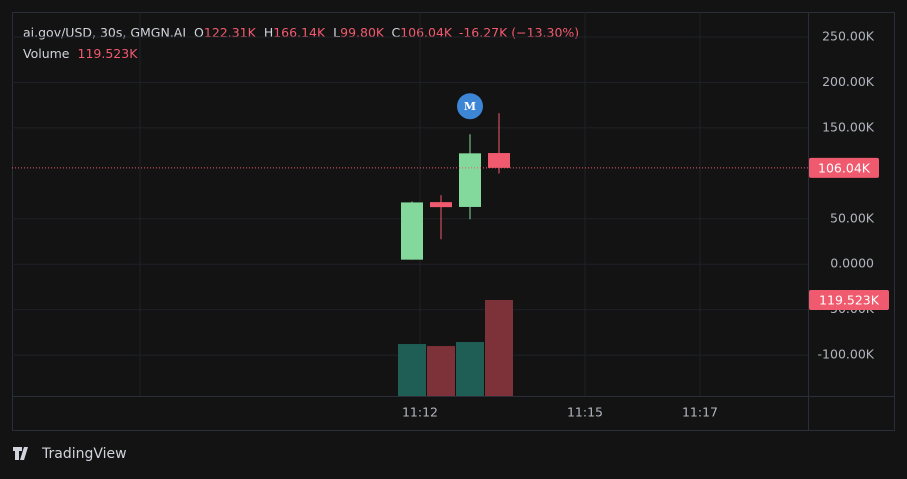  I want to click on volume-legend-value: 119.523K, so click(108, 53).